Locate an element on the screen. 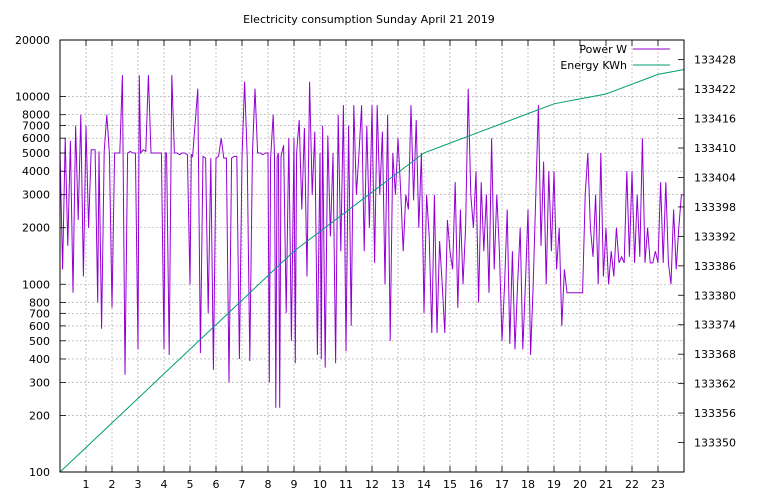 The width and height of the screenshot is (768, 500). y-left-tick-label: 1000 is located at coordinates (36, 284).